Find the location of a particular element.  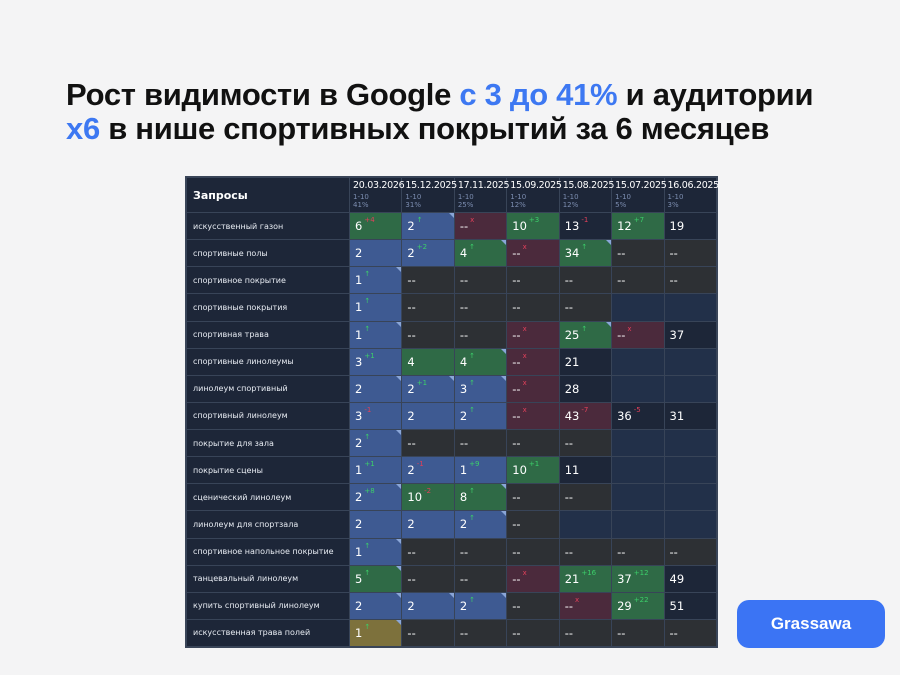

keyword-cell: спортивное покрытие is located at coordinates (268, 280).